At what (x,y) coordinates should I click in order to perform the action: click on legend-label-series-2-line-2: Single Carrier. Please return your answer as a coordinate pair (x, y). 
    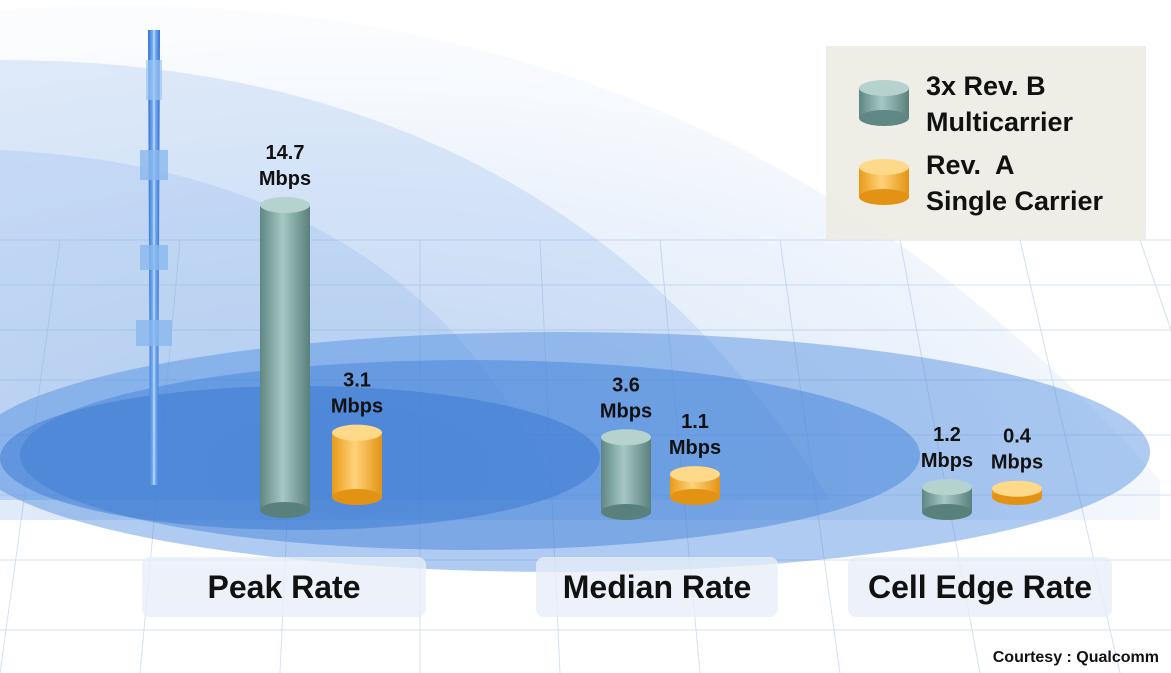
    Looking at the image, I should click on (1015, 201).